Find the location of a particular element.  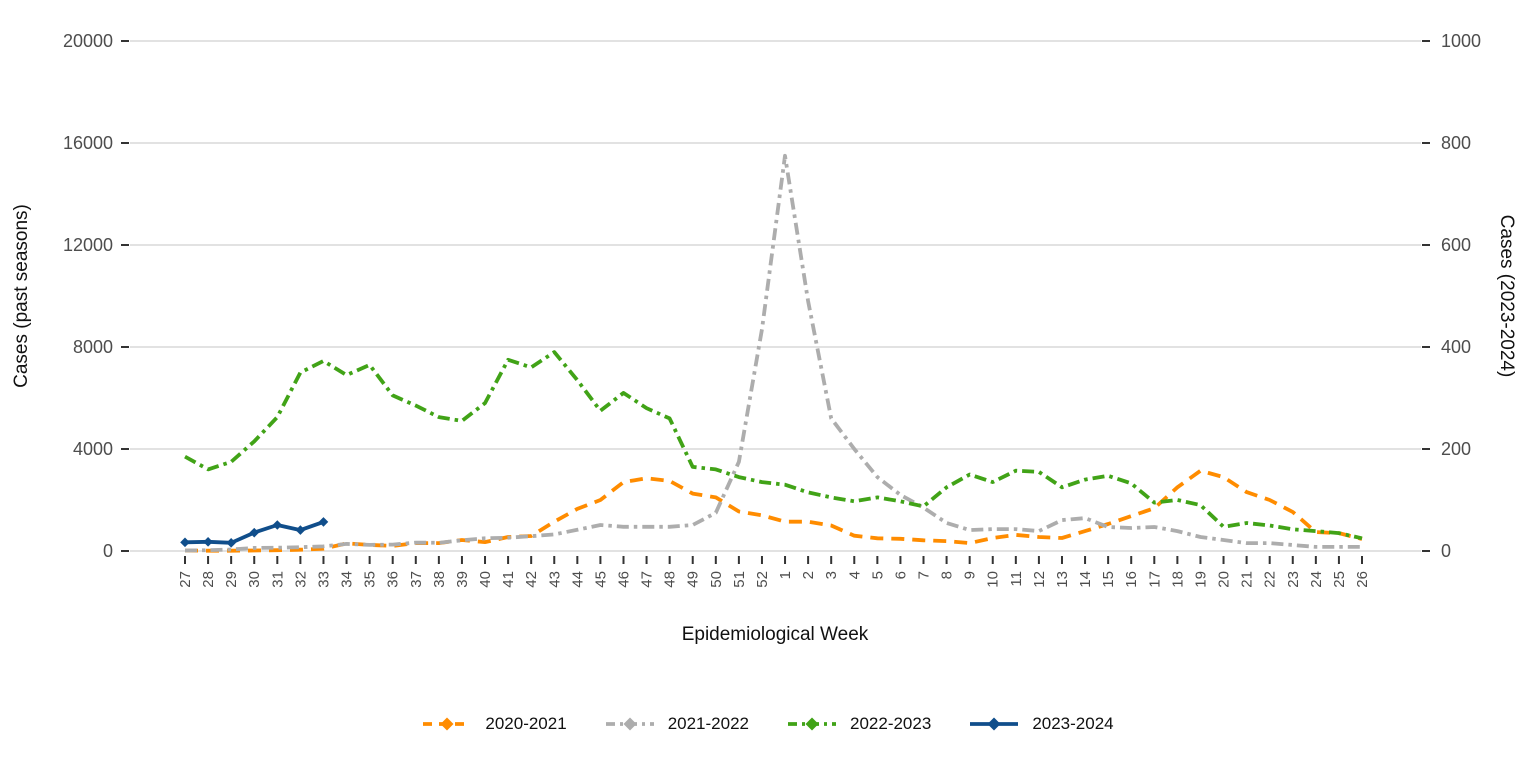

x-tick-label: 37 is located at coordinates (416, 579).